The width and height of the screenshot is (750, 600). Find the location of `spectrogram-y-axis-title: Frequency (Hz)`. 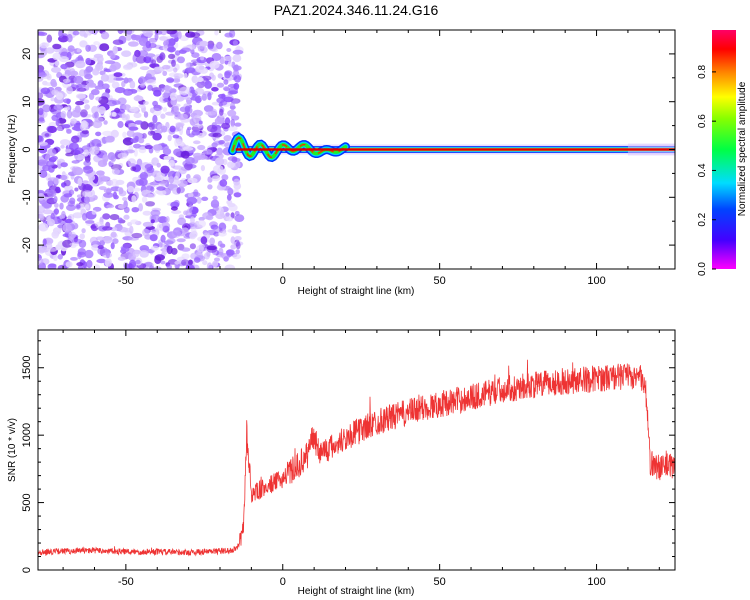

spectrogram-y-axis-title: Frequency (Hz) is located at coordinates (12, 149).